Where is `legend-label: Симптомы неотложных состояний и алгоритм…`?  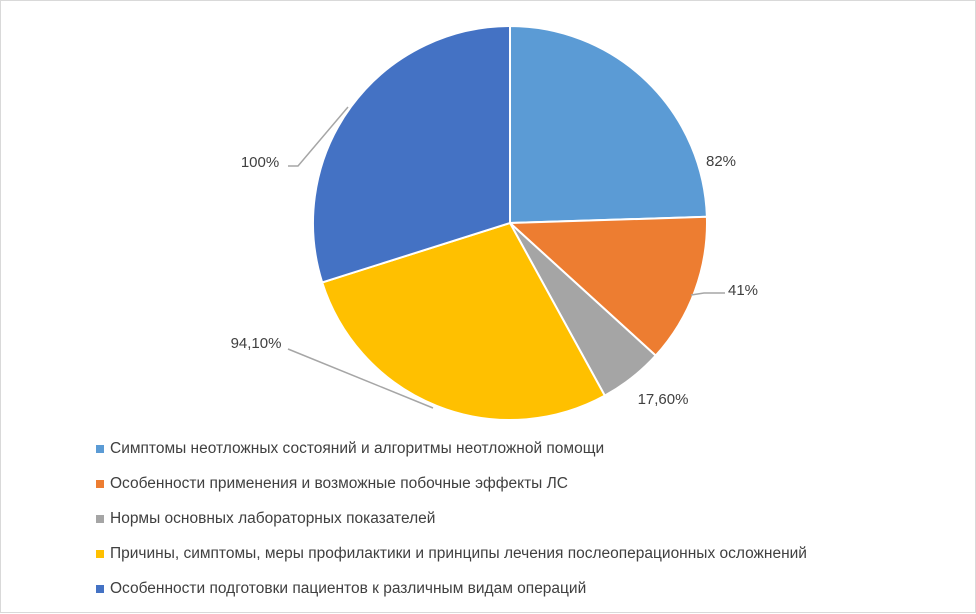 legend-label: Симптомы неотложных состояний и алгоритм… is located at coordinates (357, 448).